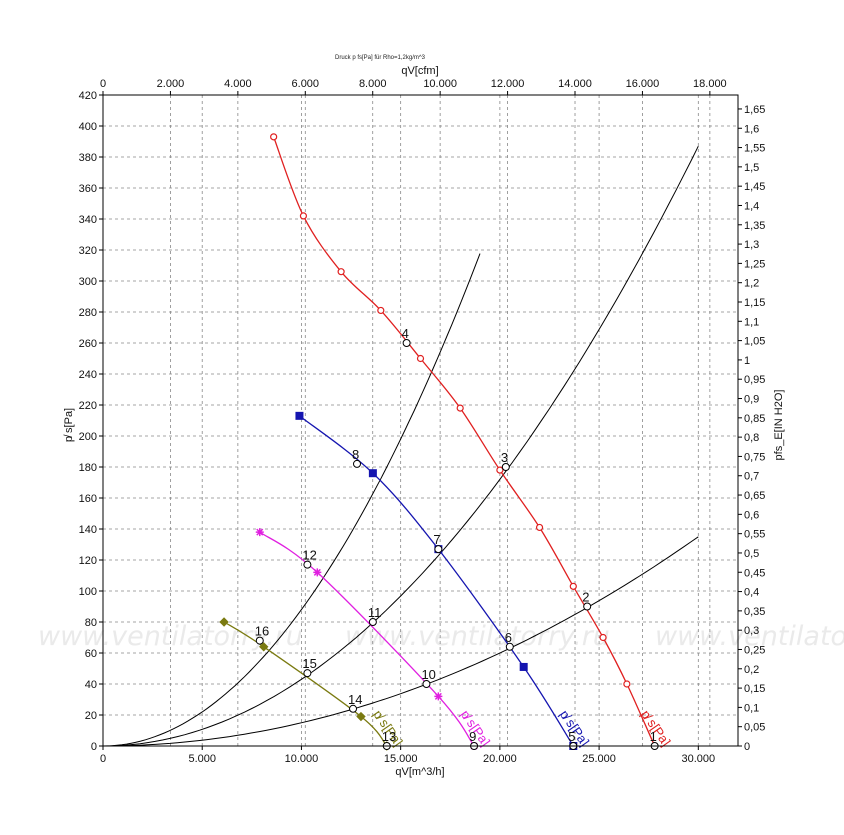 The width and height of the screenshot is (844, 835). I want to click on y2-tick-label: 1,55, so click(754, 149).